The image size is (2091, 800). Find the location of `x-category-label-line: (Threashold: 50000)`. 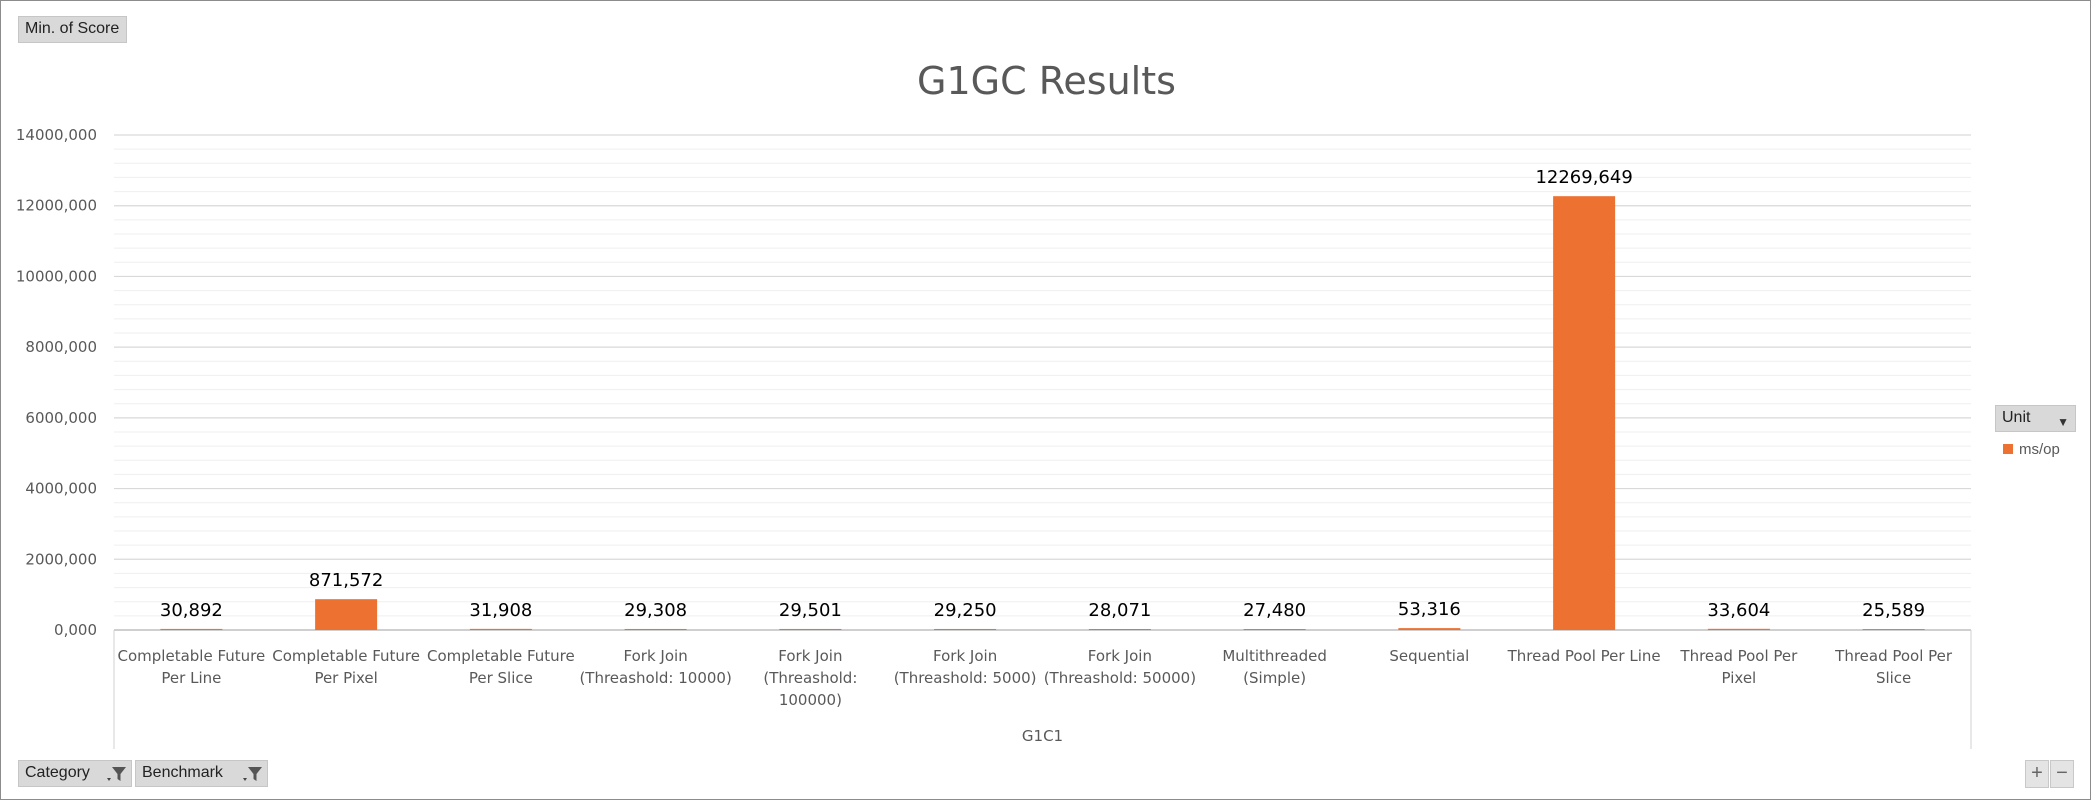

x-category-label-line: (Threashold: 50000) is located at coordinates (1120, 678).